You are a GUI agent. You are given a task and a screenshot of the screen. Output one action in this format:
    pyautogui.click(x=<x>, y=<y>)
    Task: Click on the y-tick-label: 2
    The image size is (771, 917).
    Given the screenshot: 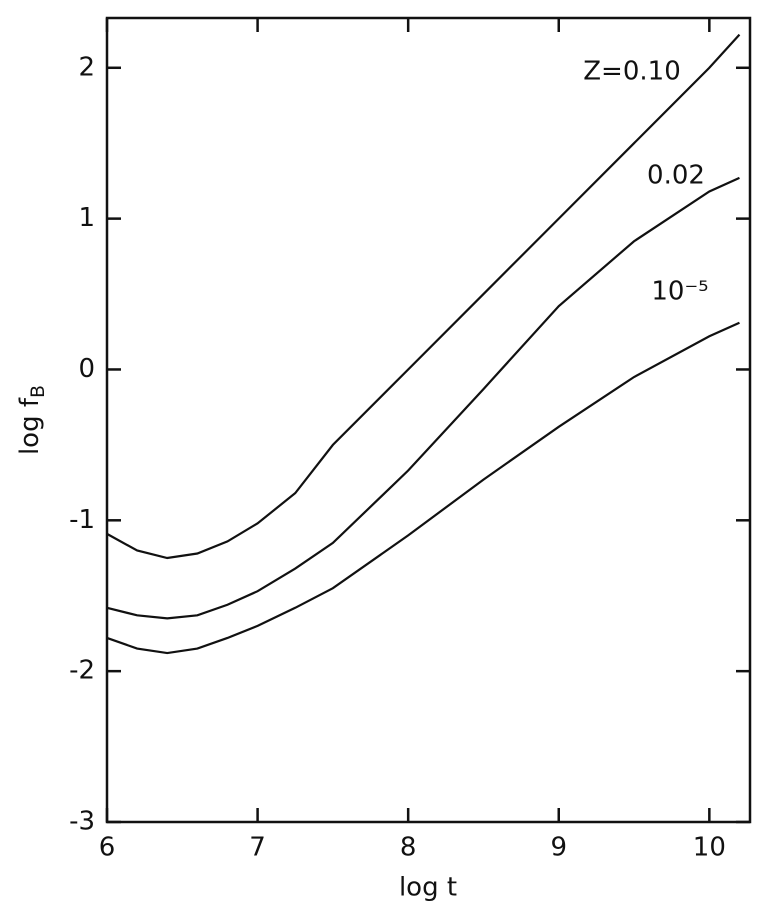 What is the action you would take?
    pyautogui.click(x=86, y=67)
    